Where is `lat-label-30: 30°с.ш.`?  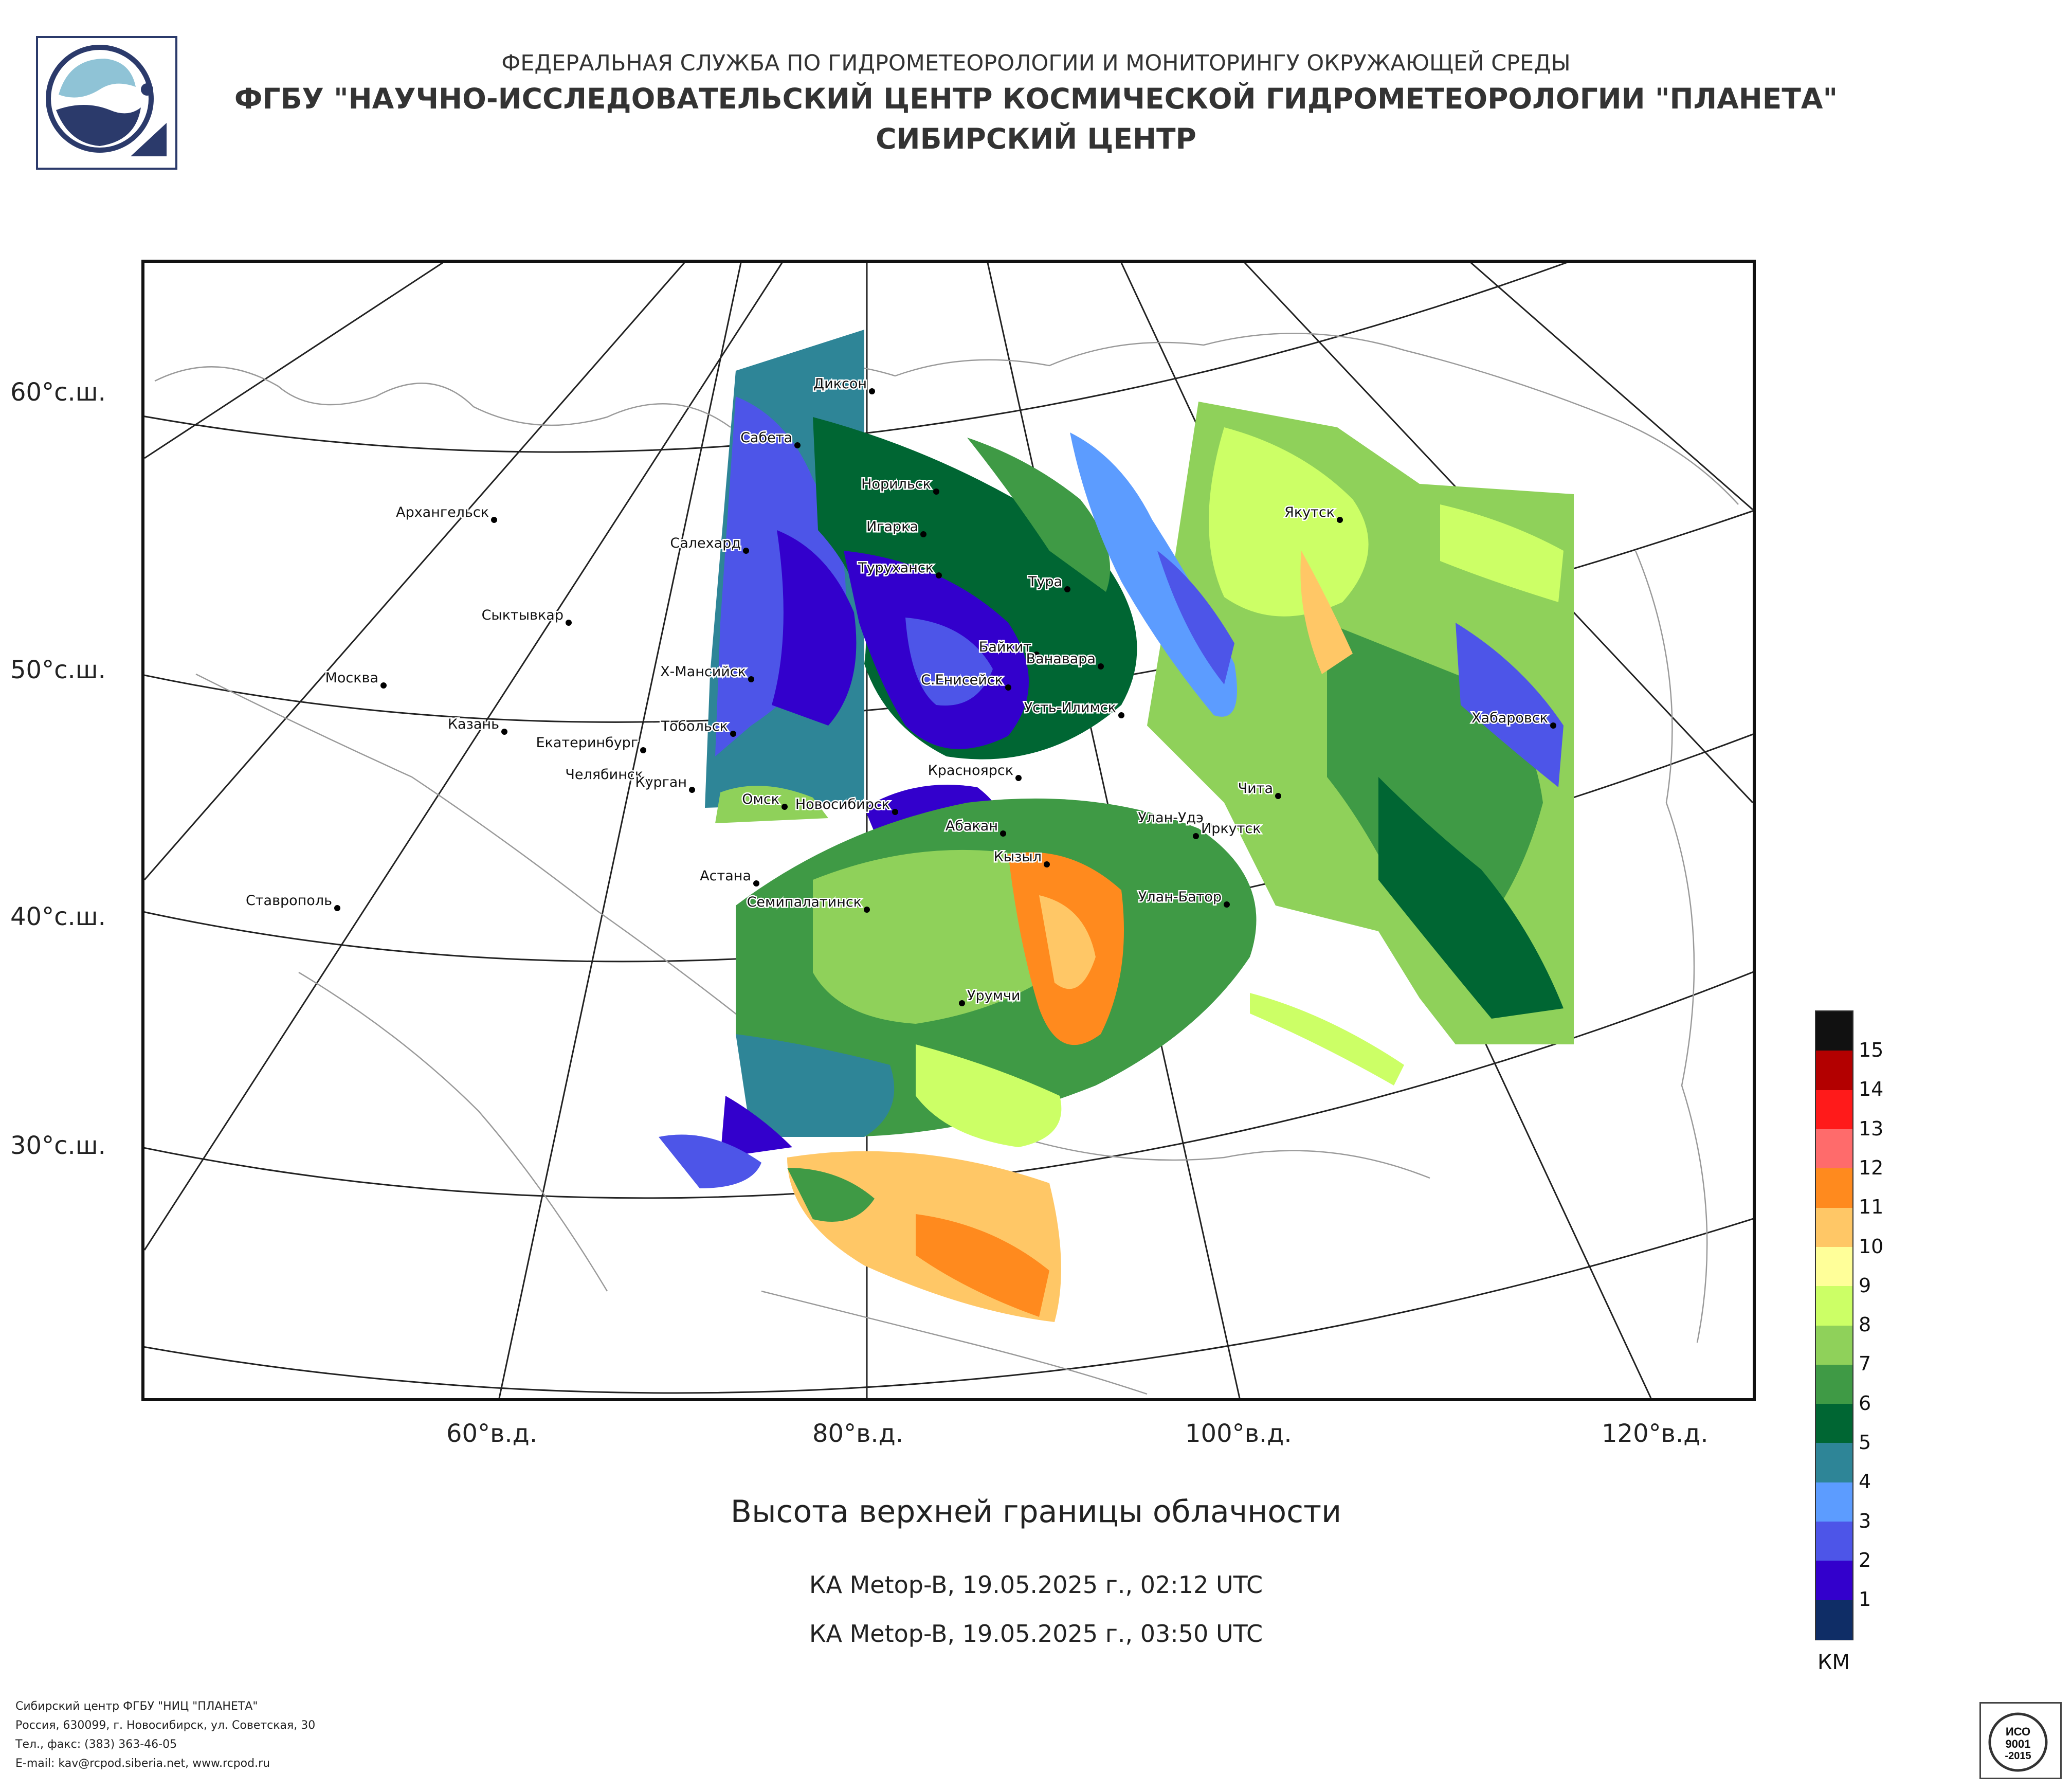 lat-label-30: 30°с.ш. is located at coordinates (58, 1145).